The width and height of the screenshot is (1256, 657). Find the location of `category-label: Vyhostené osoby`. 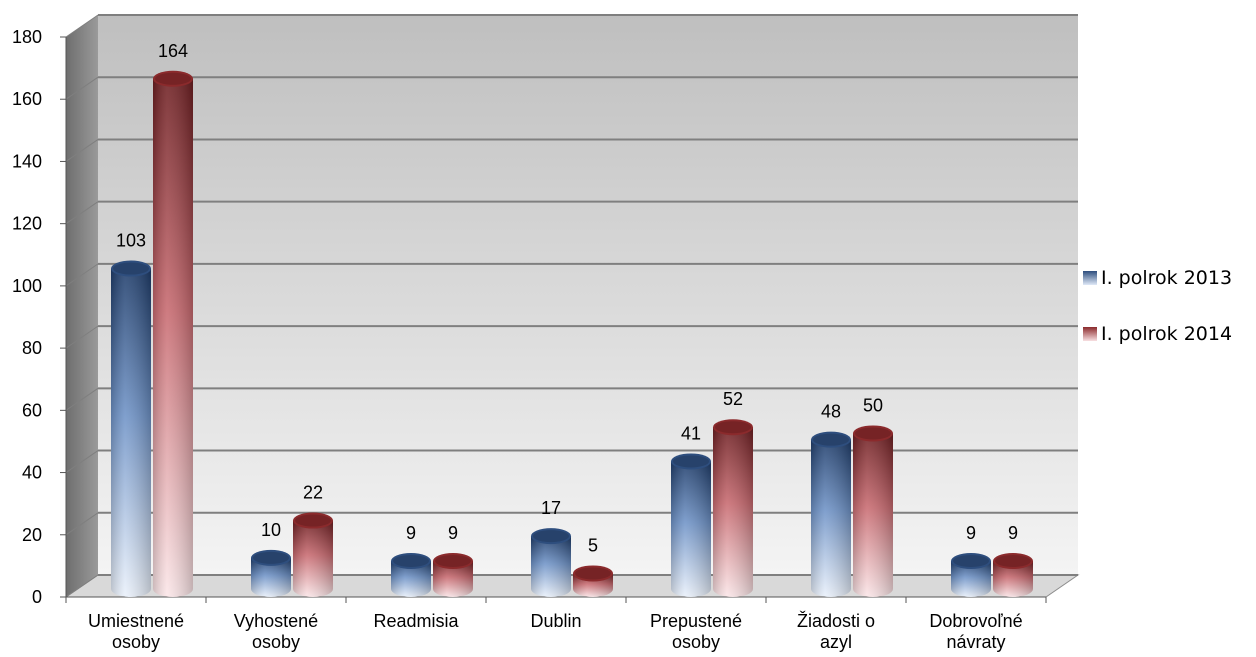

category-label: Vyhostené osoby is located at coordinates (276, 631).